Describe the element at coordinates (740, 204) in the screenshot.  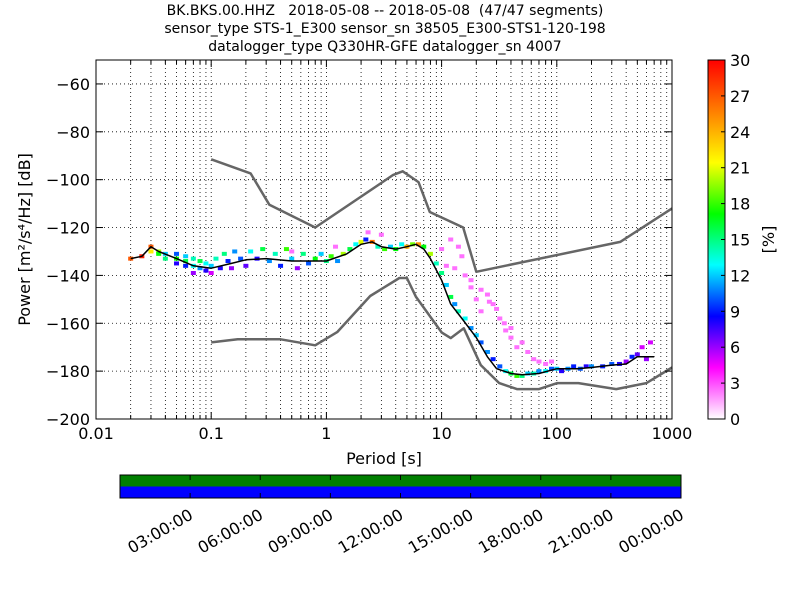
I see `colorbar-tick-label: 18` at that location.